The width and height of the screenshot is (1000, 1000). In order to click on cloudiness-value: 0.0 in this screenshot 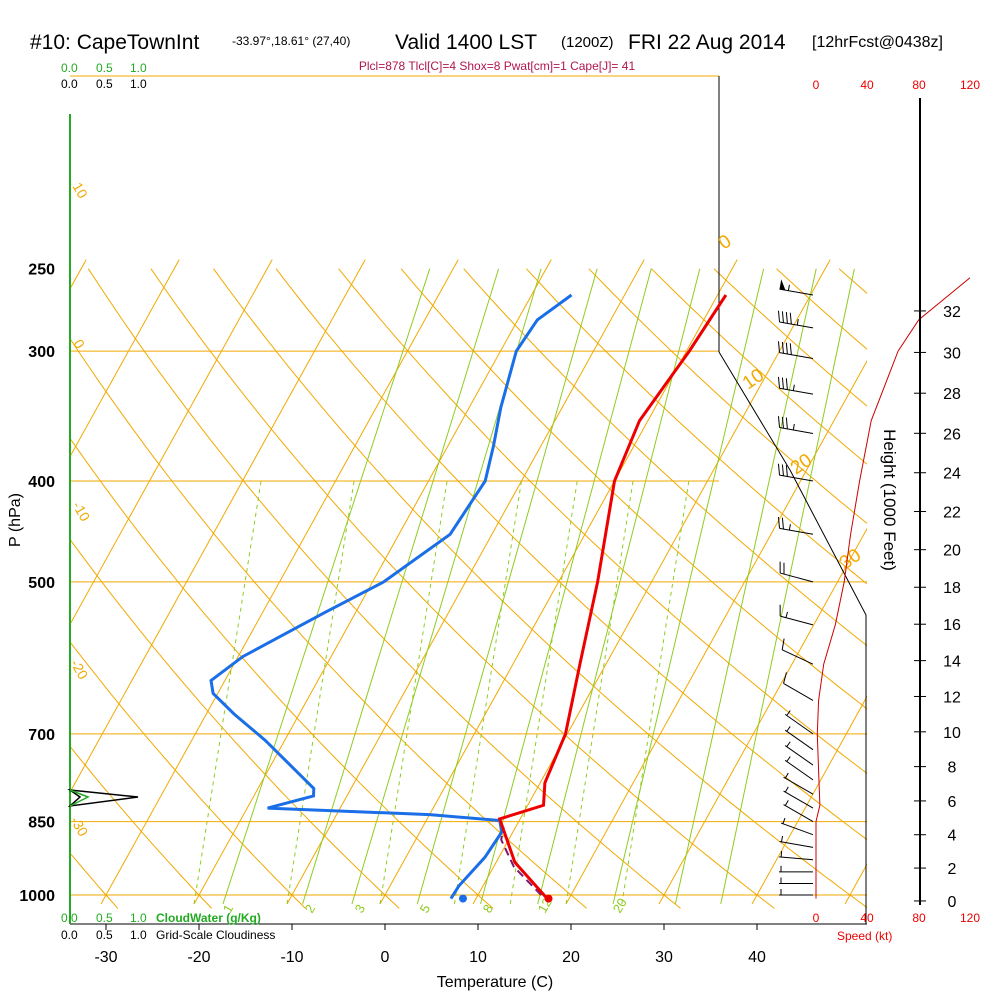, I will do `click(69, 935)`.